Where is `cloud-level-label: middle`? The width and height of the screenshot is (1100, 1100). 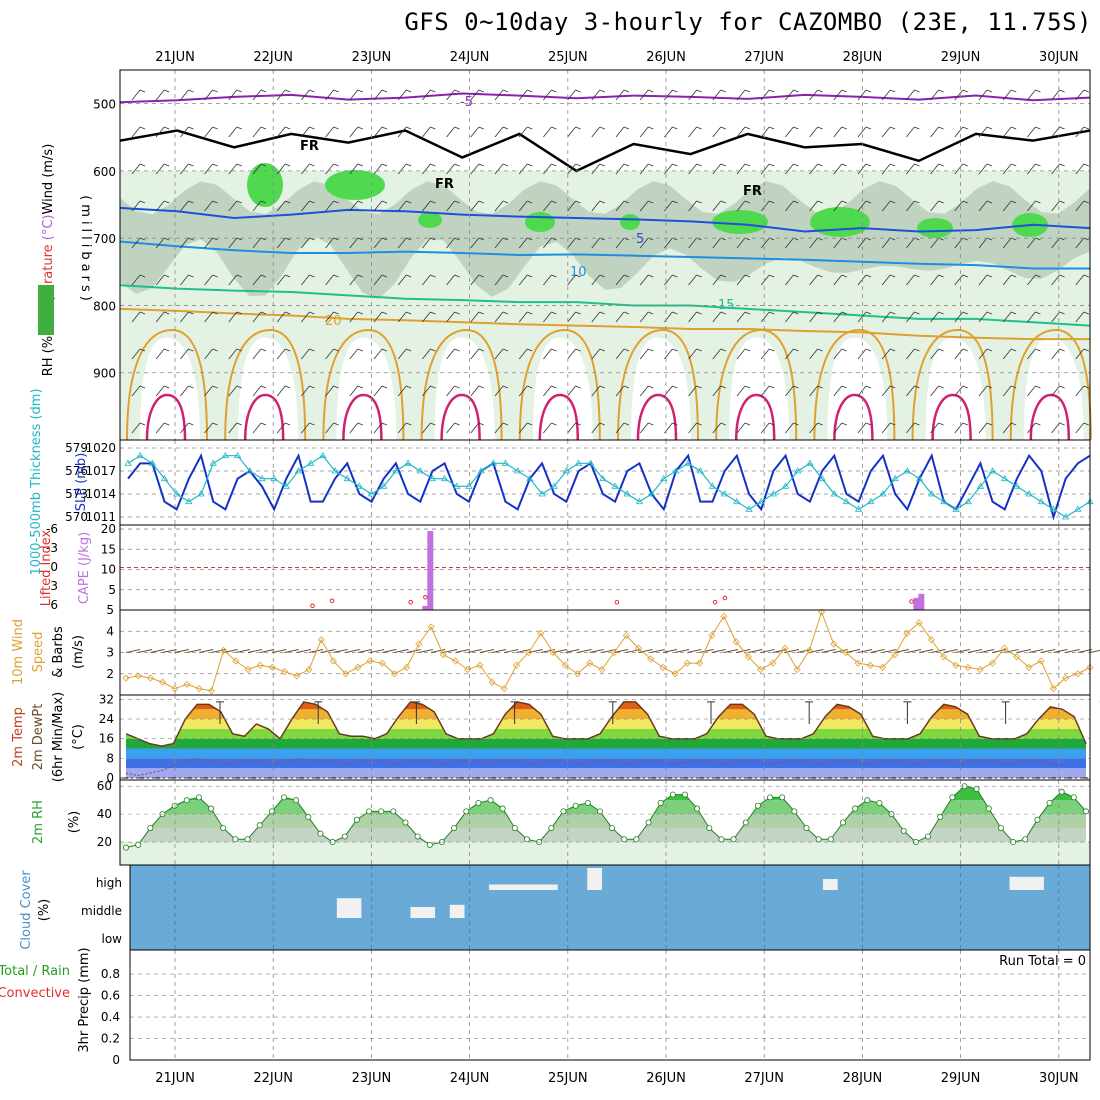 cloud-level-label: middle is located at coordinates (101, 911).